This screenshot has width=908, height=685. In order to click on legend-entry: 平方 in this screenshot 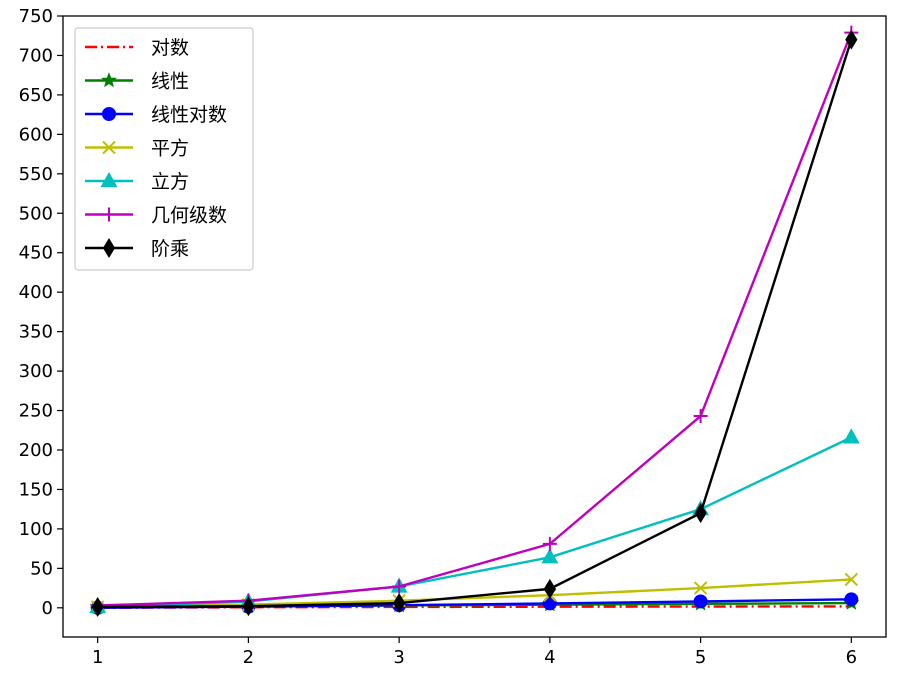, I will do `click(137, 149)`.